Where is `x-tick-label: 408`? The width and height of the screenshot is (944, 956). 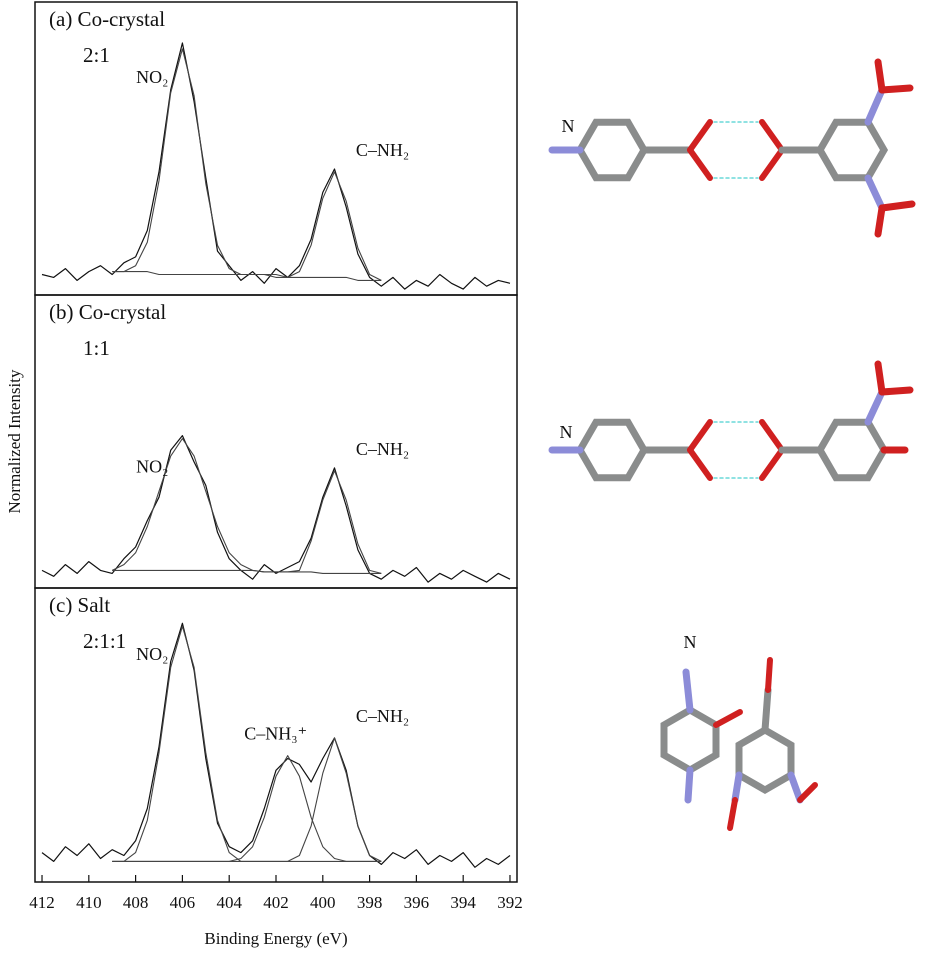 x-tick-label: 408 is located at coordinates (136, 902).